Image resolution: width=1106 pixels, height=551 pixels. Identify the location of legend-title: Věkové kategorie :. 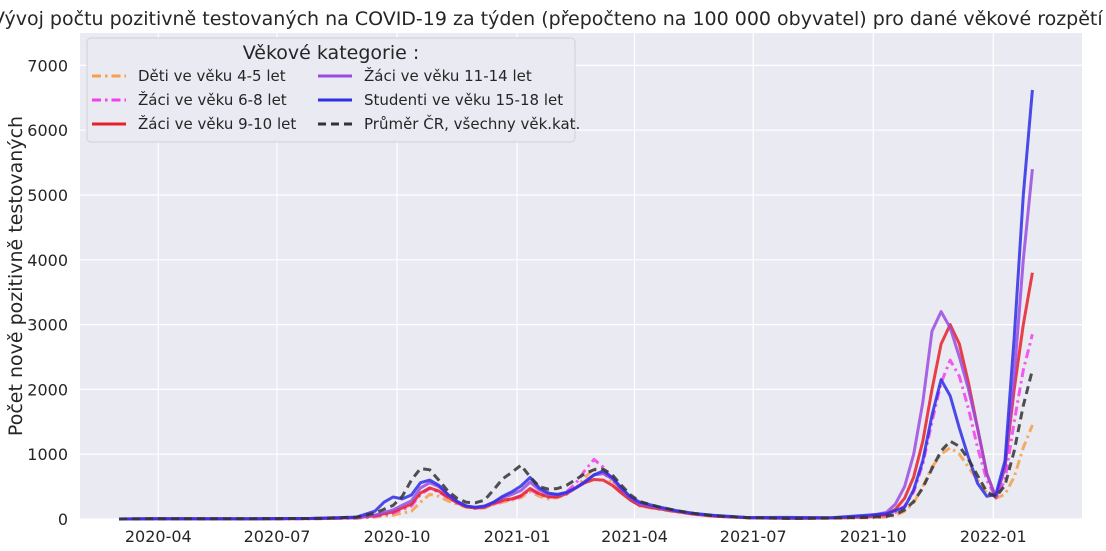
(331, 53).